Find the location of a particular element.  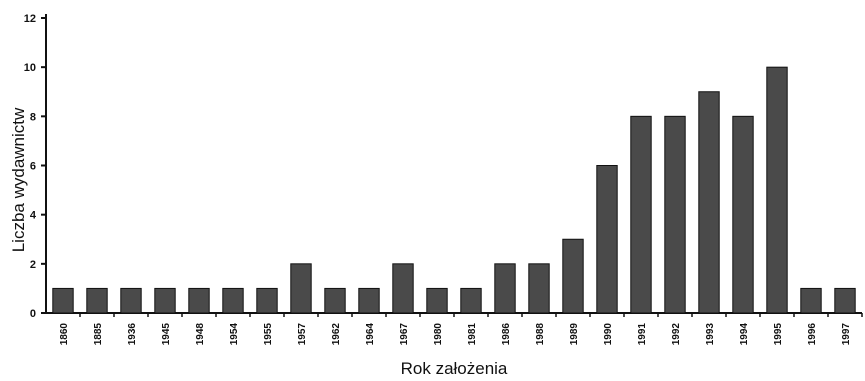

x-tick-label-1954: 1954 is located at coordinates (234, 334).